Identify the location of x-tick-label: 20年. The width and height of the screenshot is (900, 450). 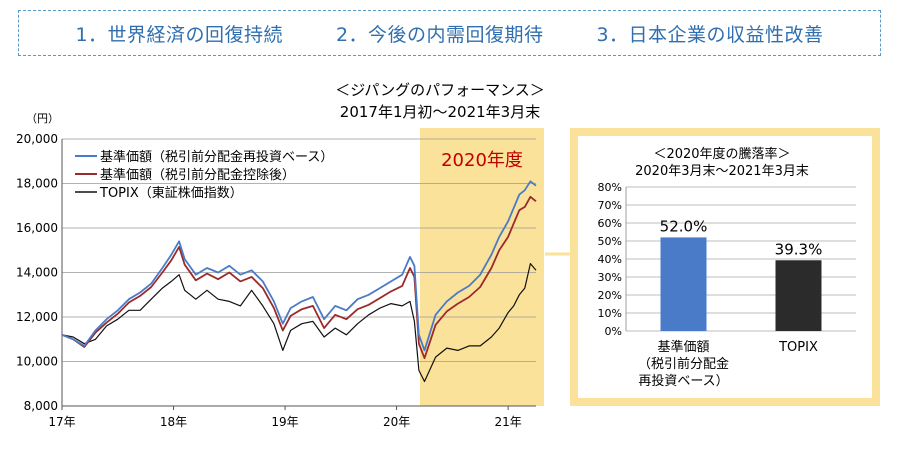
(396, 422).